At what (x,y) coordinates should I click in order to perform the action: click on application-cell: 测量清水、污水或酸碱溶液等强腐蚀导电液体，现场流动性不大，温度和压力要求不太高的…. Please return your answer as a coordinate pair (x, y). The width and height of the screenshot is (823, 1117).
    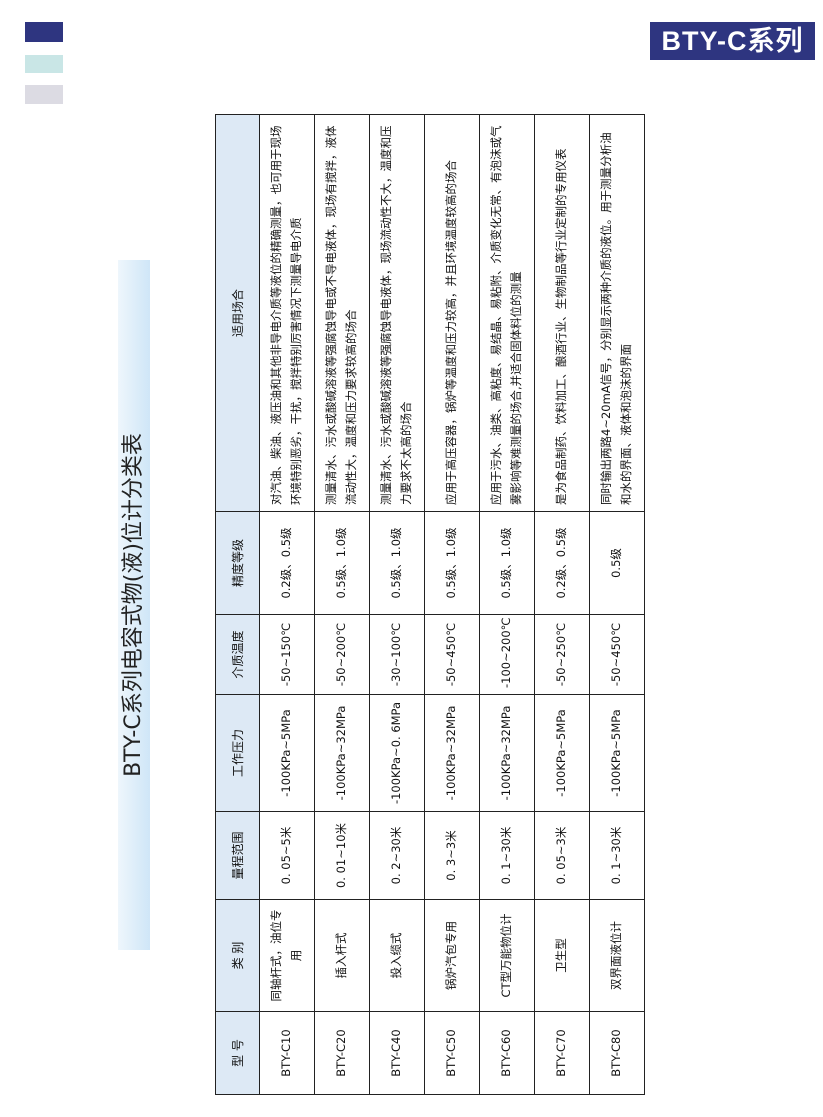
    Looking at the image, I should click on (397, 313).